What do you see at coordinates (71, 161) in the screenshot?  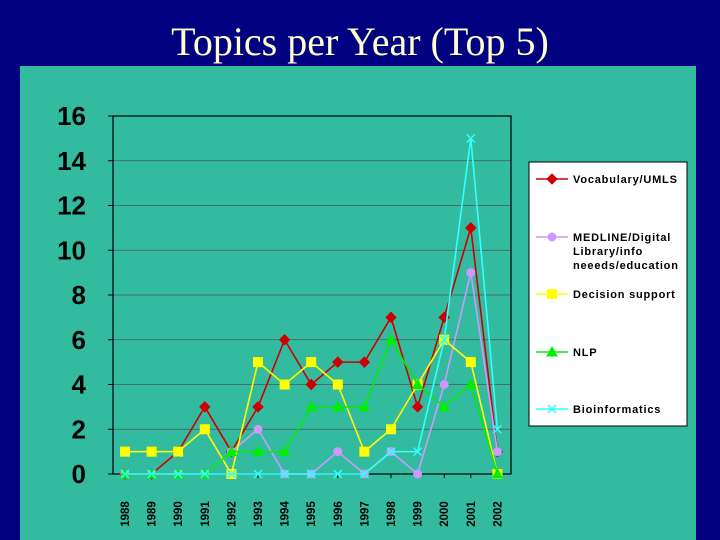 I see `y-tick-label: 14` at bounding box center [71, 161].